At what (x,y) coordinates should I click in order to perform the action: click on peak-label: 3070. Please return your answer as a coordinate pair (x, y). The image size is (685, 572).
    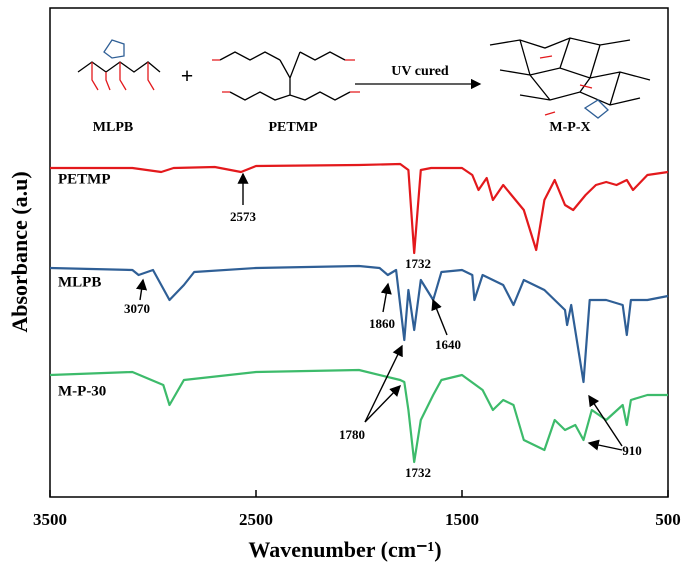
    Looking at the image, I should click on (137, 308).